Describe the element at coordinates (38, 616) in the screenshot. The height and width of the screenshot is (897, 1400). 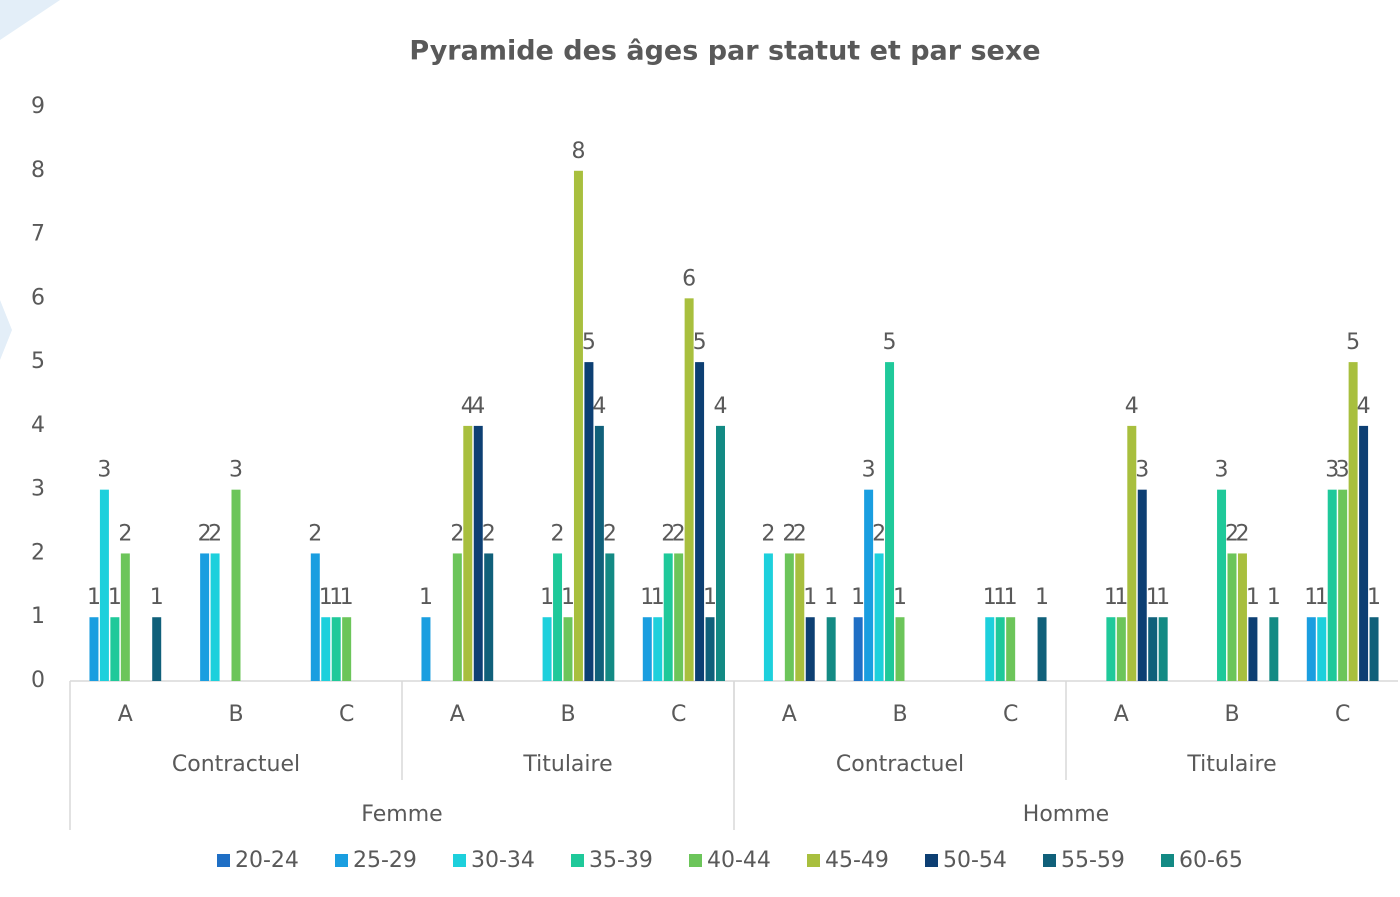
I see `y-tick-label: 1` at that location.